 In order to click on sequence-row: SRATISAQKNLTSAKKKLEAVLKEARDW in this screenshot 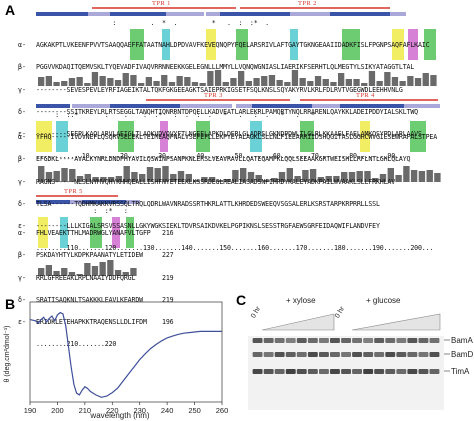, I will do `click(89, 299)`.